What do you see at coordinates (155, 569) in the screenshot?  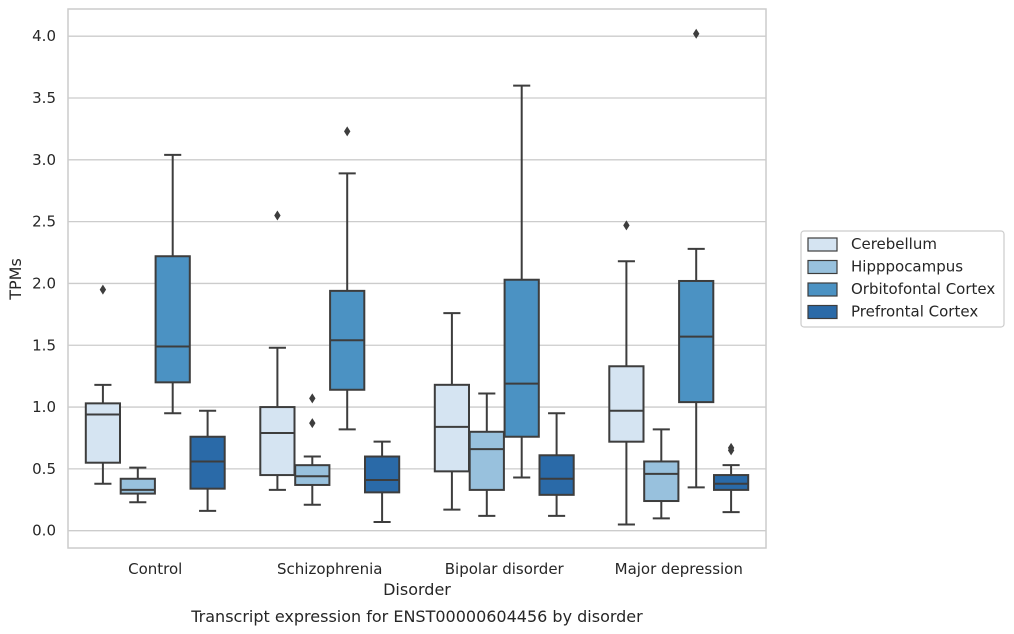 I see `x-tick-label: Control` at bounding box center [155, 569].